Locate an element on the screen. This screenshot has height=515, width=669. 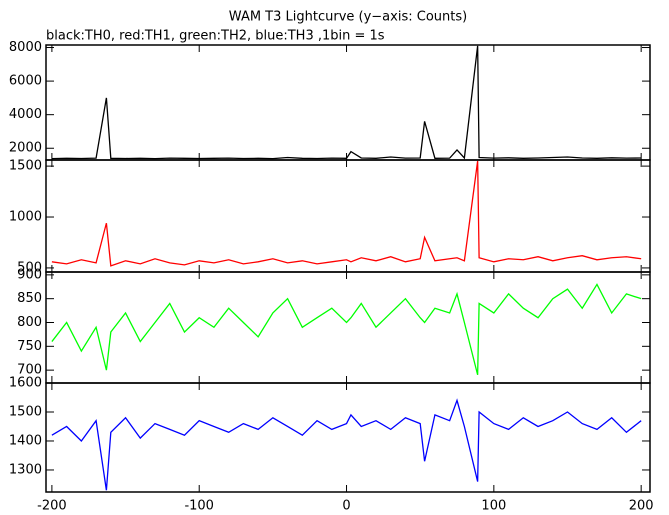
y-tick-label: 1400 is located at coordinates (25, 440).